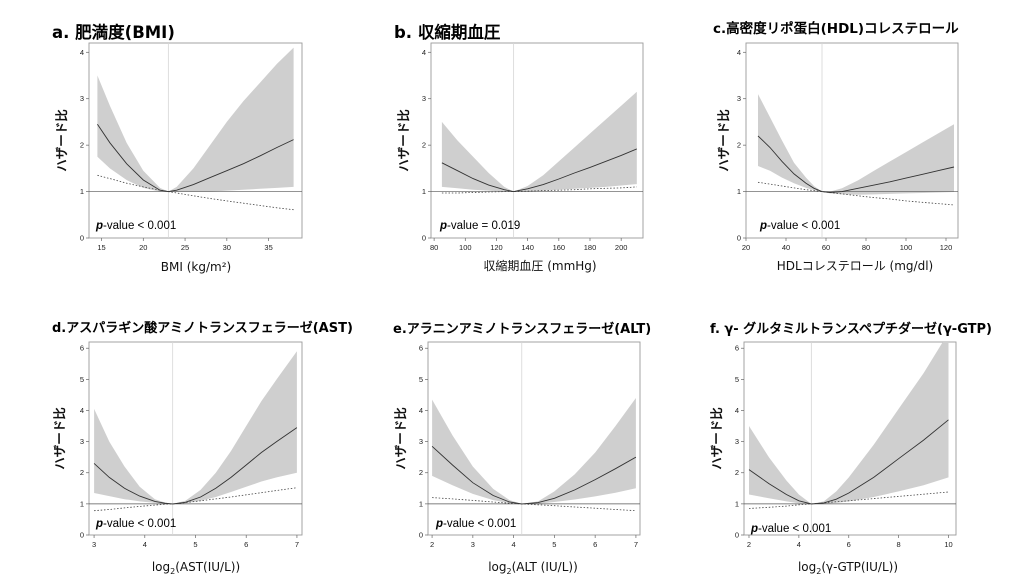 The height and width of the screenshot is (583, 1036). What do you see at coordinates (483, 226) in the screenshot?
I see `p-value-text: -value = 0.019` at bounding box center [483, 226].